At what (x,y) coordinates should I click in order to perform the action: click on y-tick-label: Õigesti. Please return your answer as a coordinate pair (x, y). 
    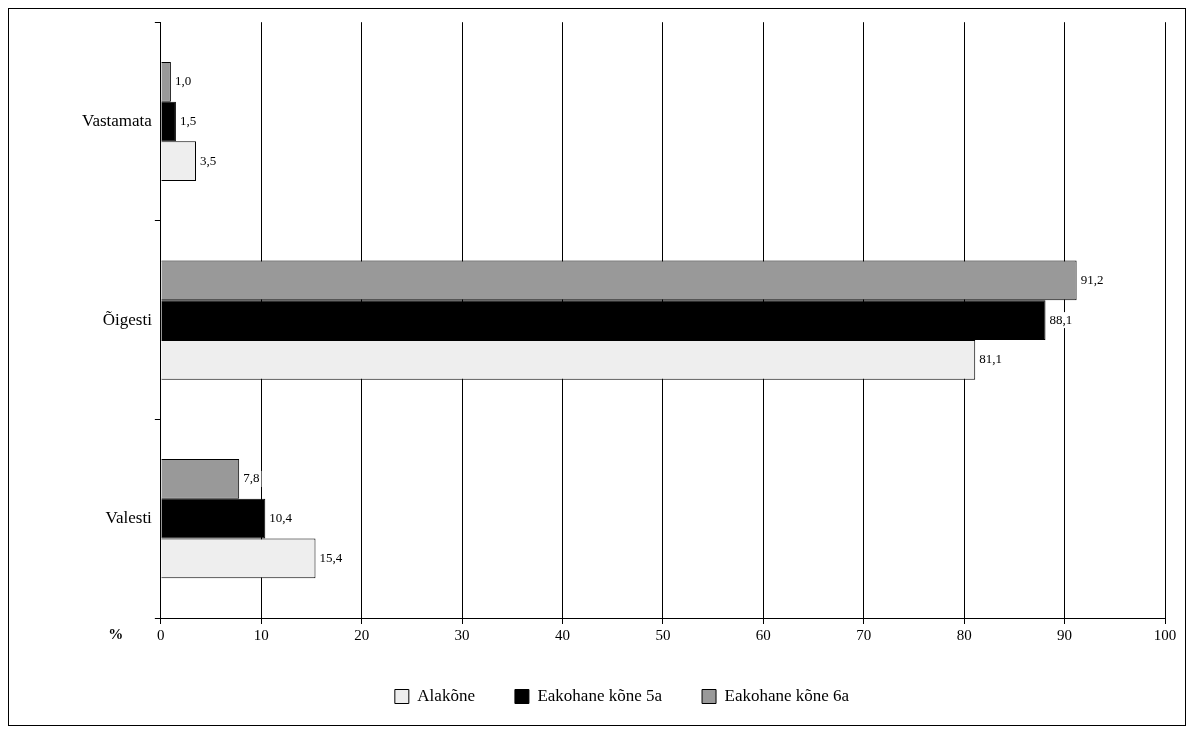
    Looking at the image, I should click on (127, 319).